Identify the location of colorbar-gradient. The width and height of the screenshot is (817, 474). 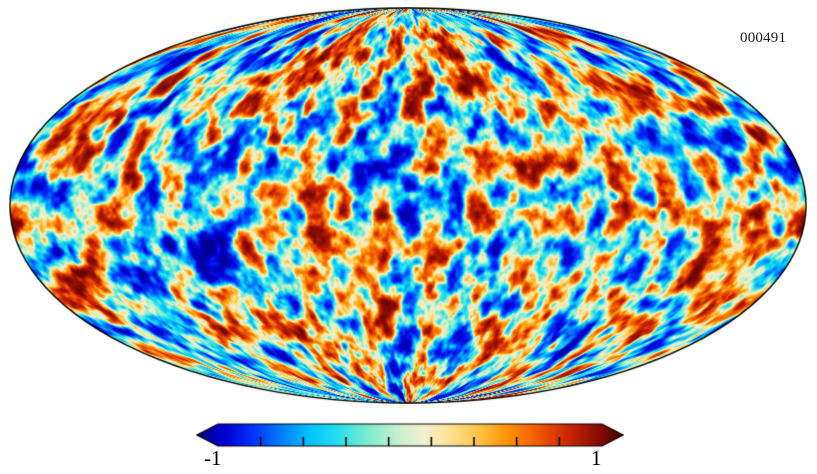
(410, 436).